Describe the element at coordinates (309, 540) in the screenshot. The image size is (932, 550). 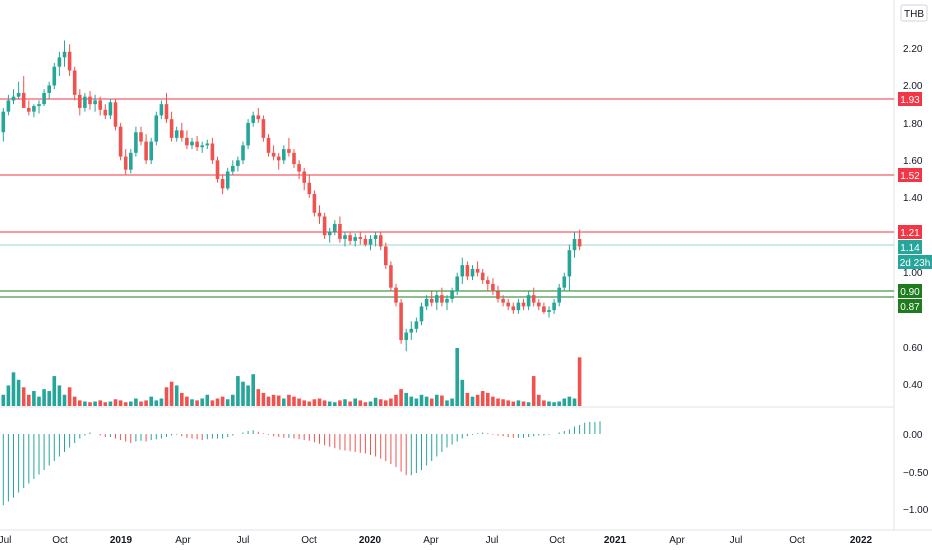
I see `time-tick: Oct` at that location.